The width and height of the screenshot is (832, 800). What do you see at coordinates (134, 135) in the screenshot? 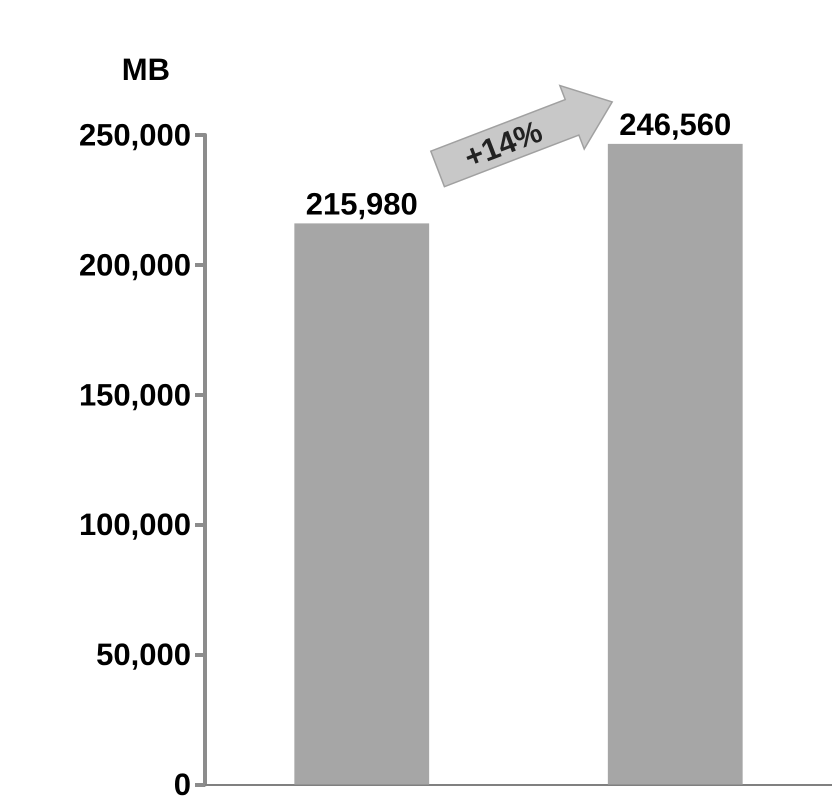
I see `y-tick-label: 250,000` at bounding box center [134, 135].